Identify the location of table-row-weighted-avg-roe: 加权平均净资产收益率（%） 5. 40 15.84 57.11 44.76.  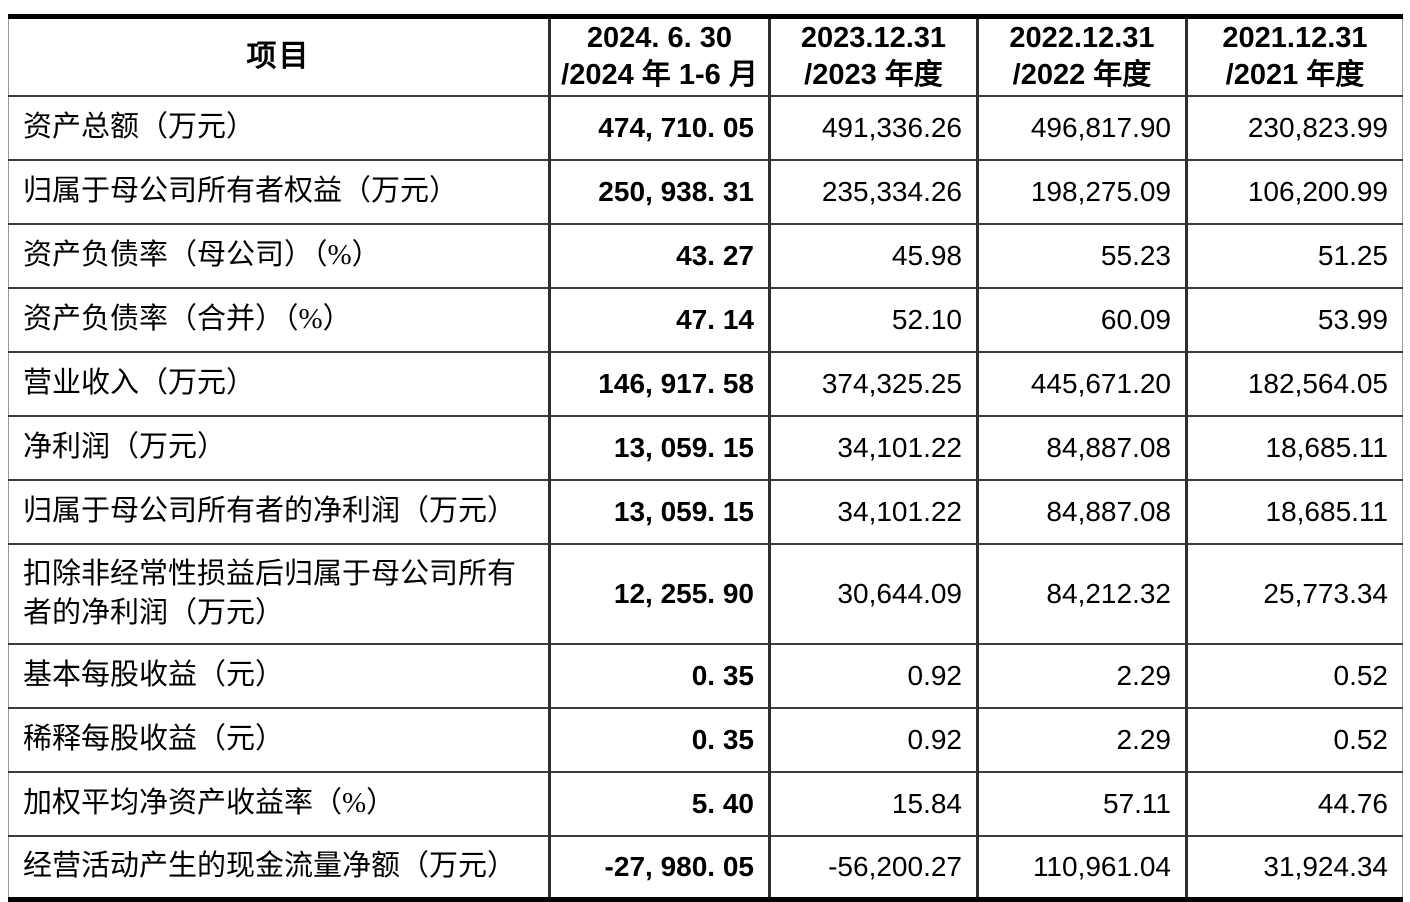
(705, 803).